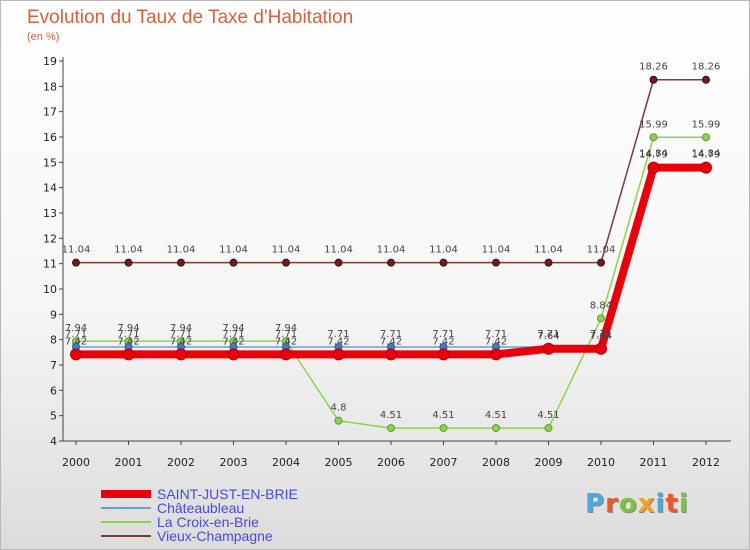  Describe the element at coordinates (50, 61) in the screenshot. I see `y-tick-label: 19` at that location.